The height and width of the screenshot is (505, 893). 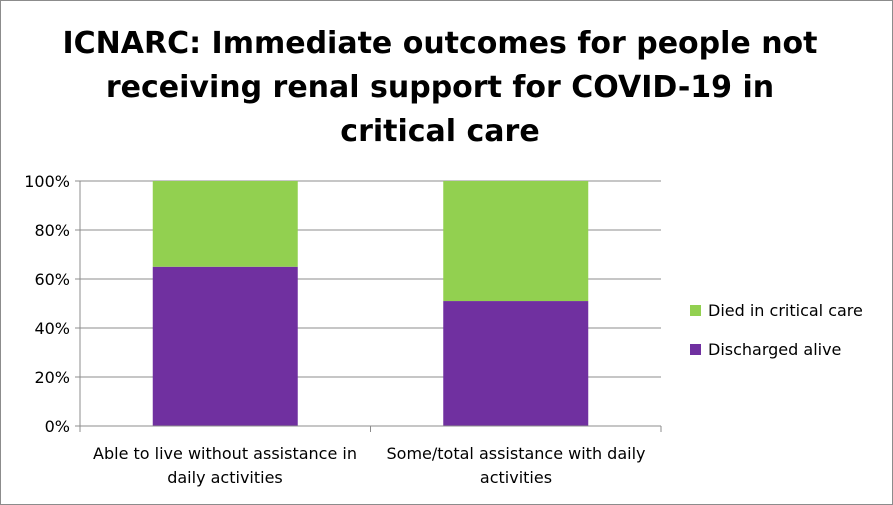 What do you see at coordinates (52, 279) in the screenshot?
I see `y-tick-label: 60%` at bounding box center [52, 279].